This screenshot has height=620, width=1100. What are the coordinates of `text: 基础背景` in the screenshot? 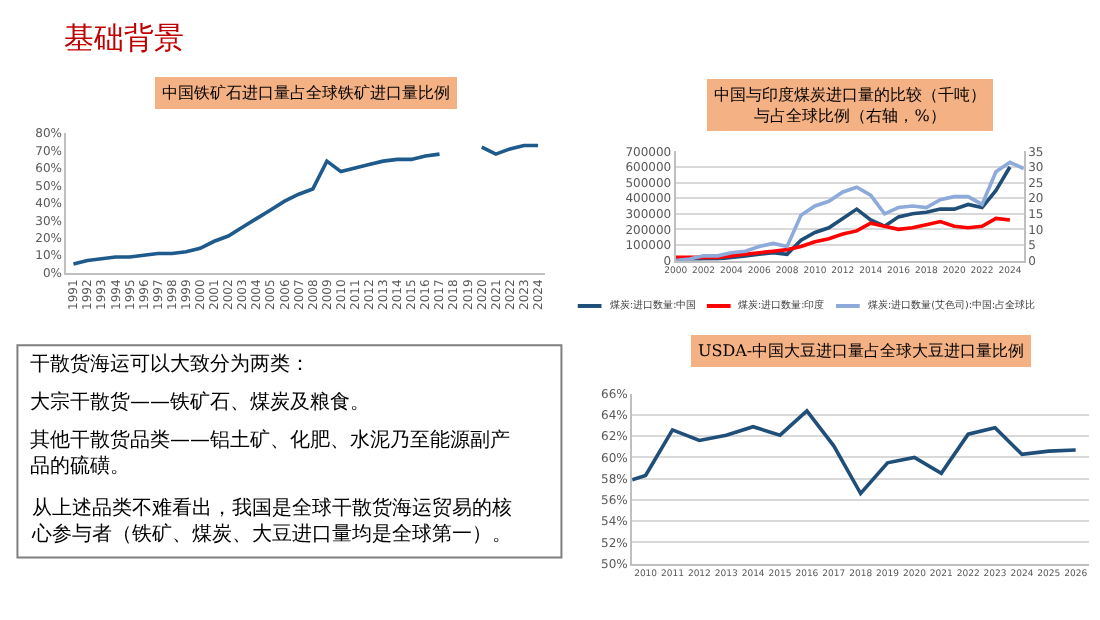 It's located at (124, 38).